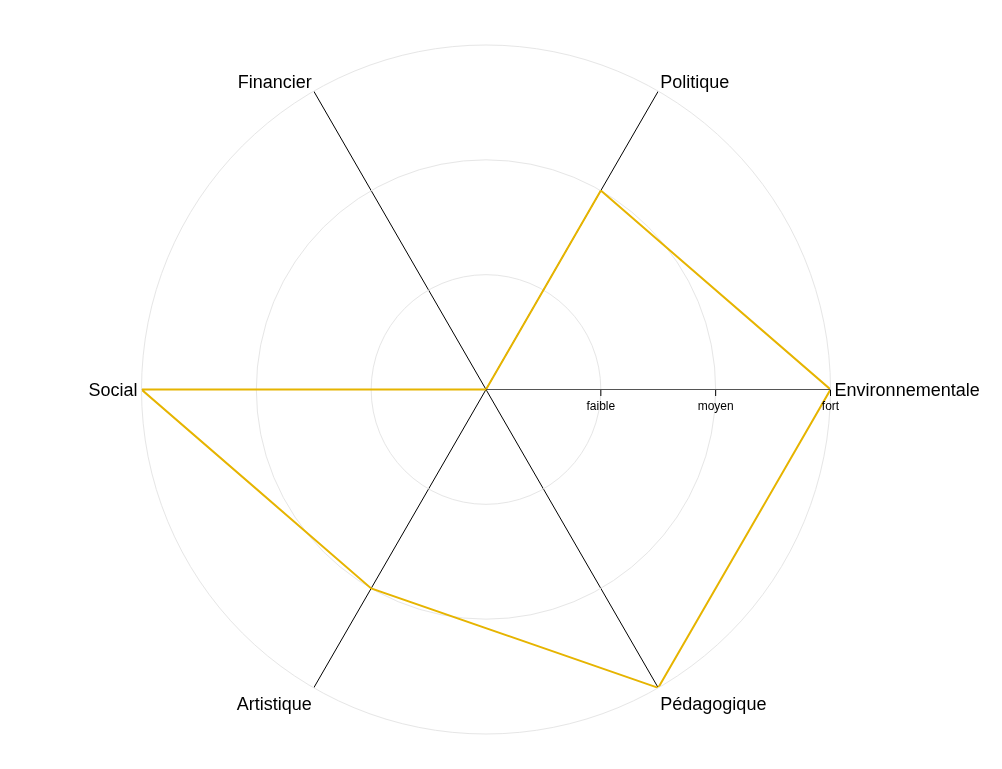 The height and width of the screenshot is (769, 1002). I want to click on spoke-label: Pédagogique, so click(713, 704).